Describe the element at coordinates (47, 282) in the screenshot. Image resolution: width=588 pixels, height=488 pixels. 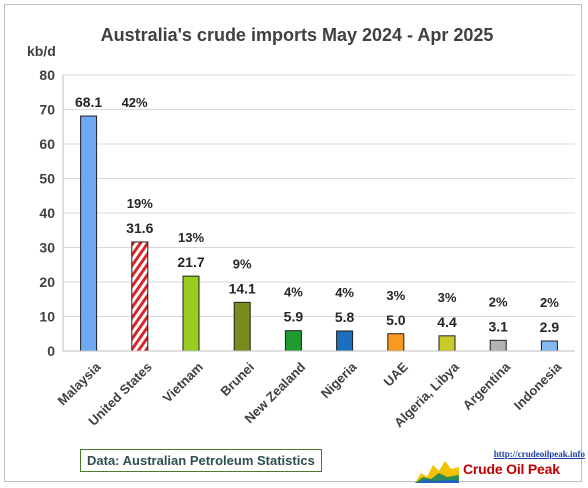
I see `y-tick-label: 20` at that location.